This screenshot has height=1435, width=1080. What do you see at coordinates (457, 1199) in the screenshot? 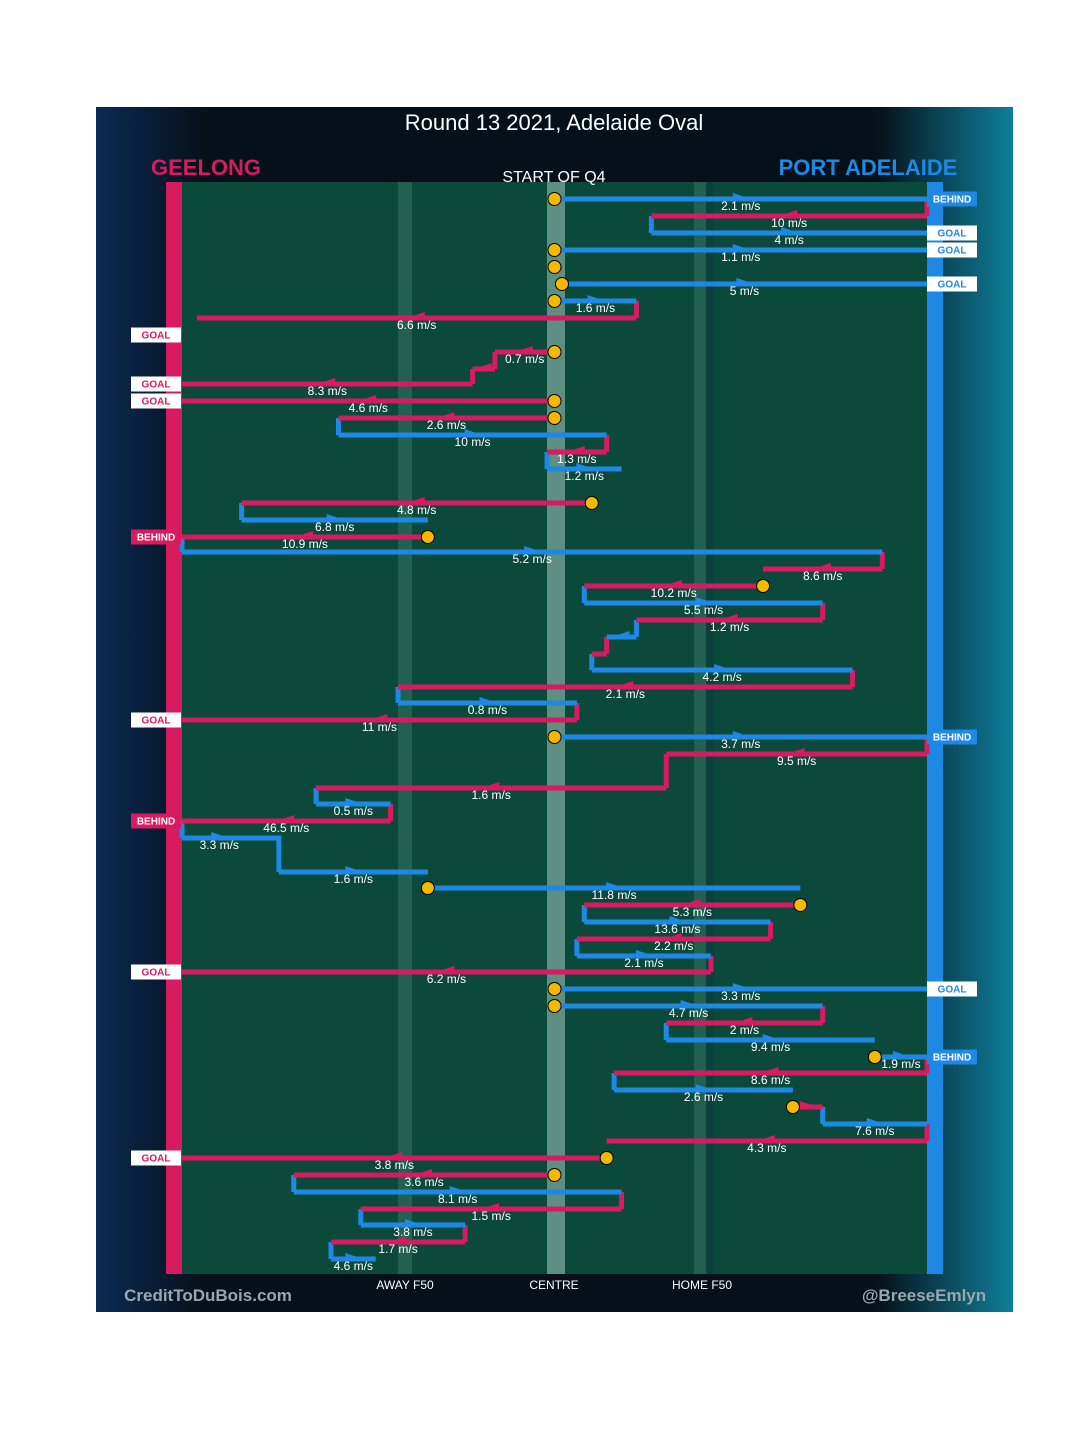
I see `speed-label: 8.1 m/s` at bounding box center [457, 1199].